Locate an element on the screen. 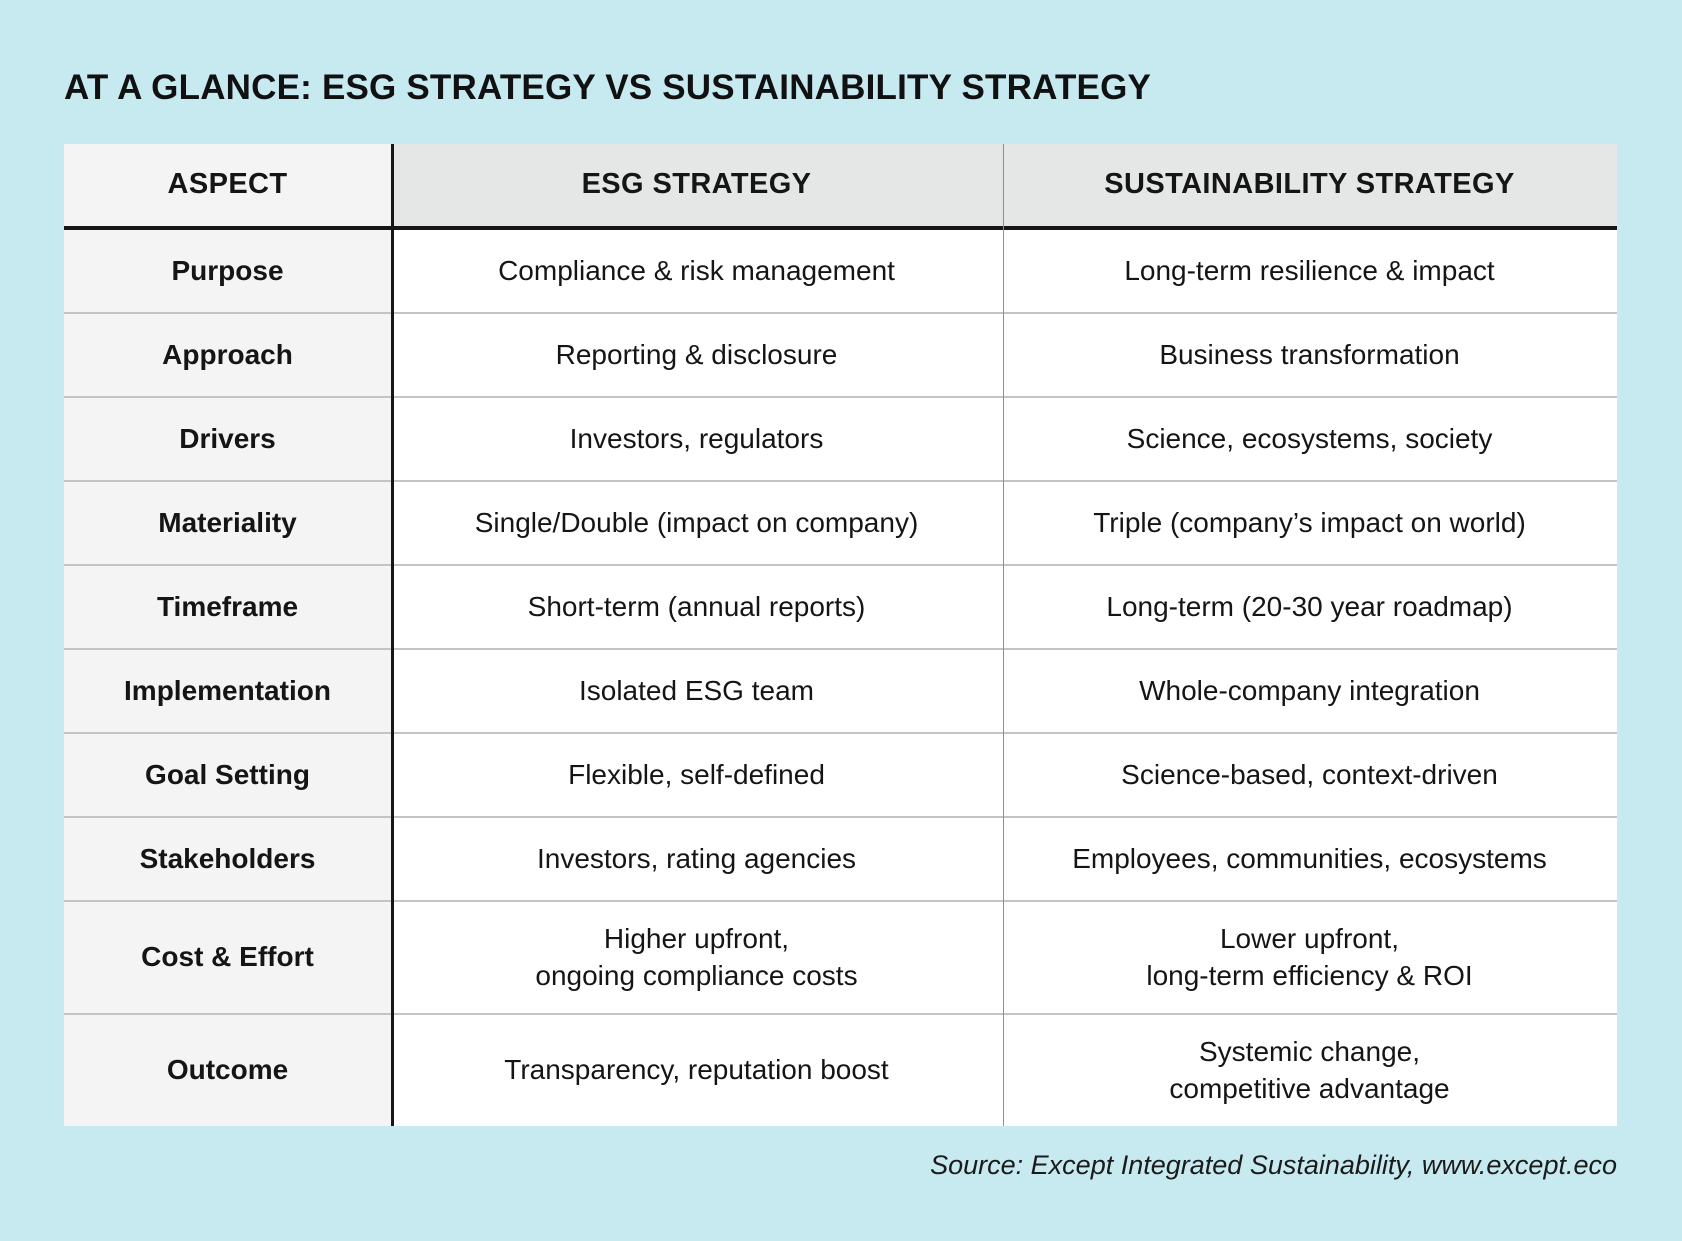  esg-value: Single/Double (impact on company) is located at coordinates (696, 523).